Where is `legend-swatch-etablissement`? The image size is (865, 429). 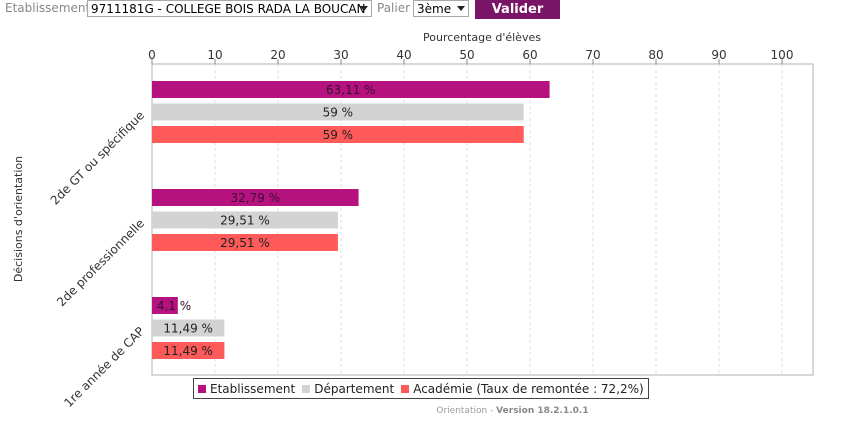 legend-swatch-etablissement is located at coordinates (202, 388).